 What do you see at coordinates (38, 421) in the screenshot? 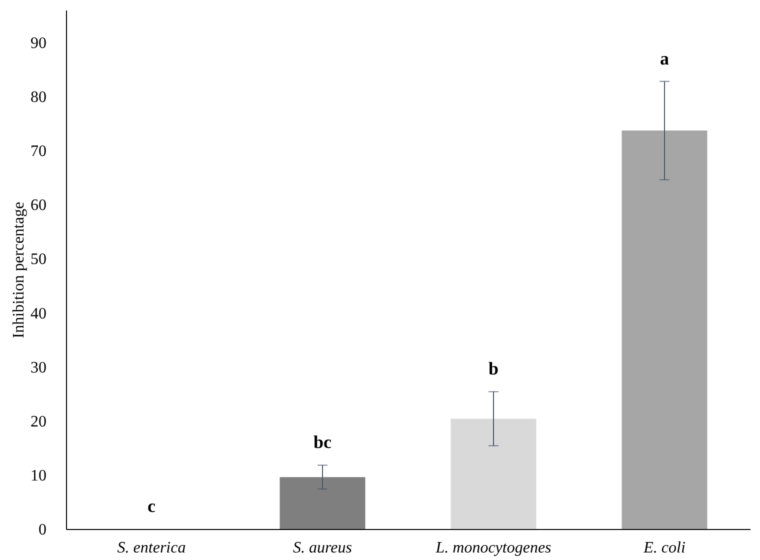
I see `y-tick-label: 20` at bounding box center [38, 421].